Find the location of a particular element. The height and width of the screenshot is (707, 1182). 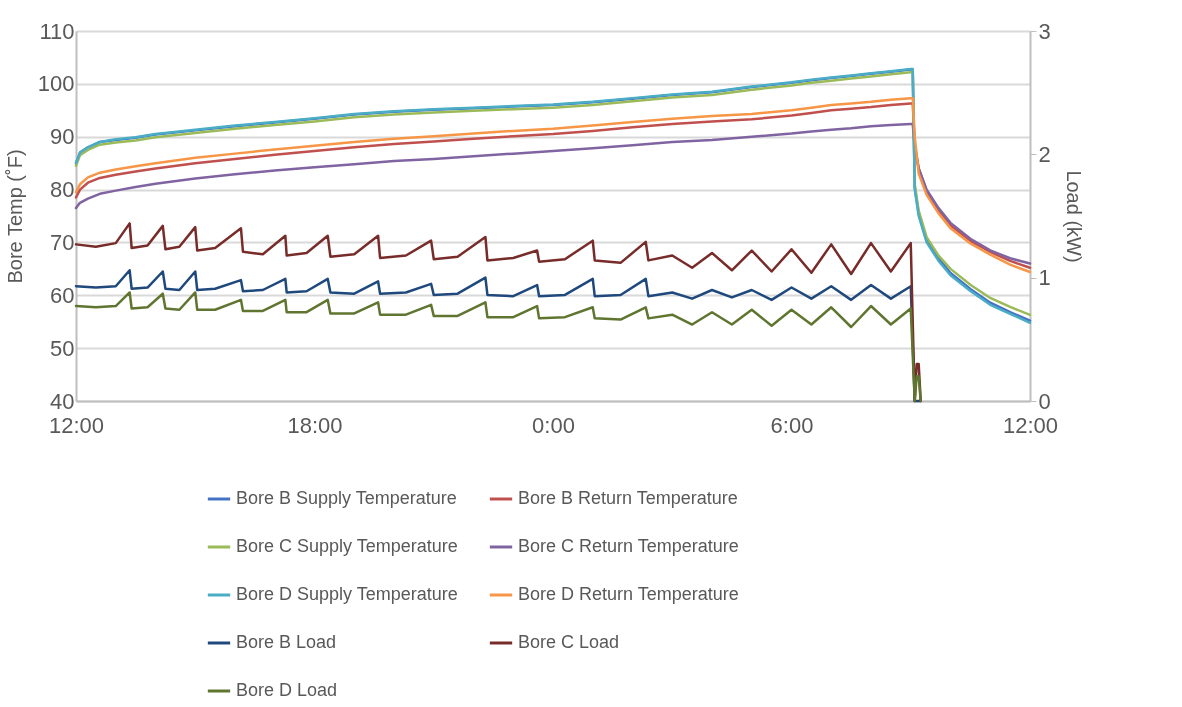

legend-label: Bore B Supply Temperature is located at coordinates (346, 498).